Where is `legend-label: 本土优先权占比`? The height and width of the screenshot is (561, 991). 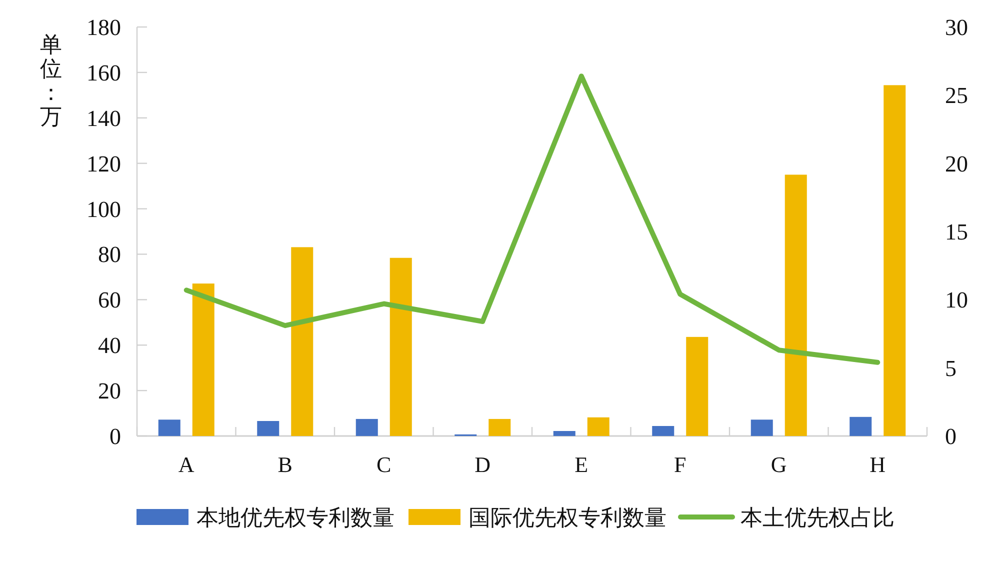 legend-label: 本土优先权占比 is located at coordinates (817, 517).